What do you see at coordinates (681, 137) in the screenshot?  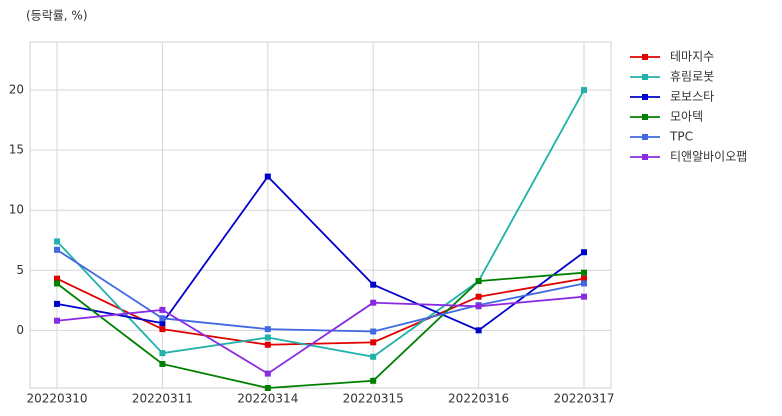 I see `legend-label: TPC` at bounding box center [681, 137].